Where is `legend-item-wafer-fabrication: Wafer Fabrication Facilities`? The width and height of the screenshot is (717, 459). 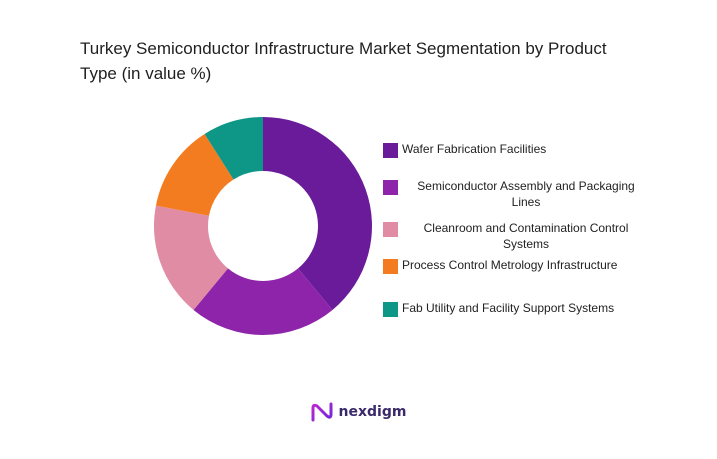
legend-item-wafer-fabrication: Wafer Fabrication Facilities is located at coordinates (464, 149).